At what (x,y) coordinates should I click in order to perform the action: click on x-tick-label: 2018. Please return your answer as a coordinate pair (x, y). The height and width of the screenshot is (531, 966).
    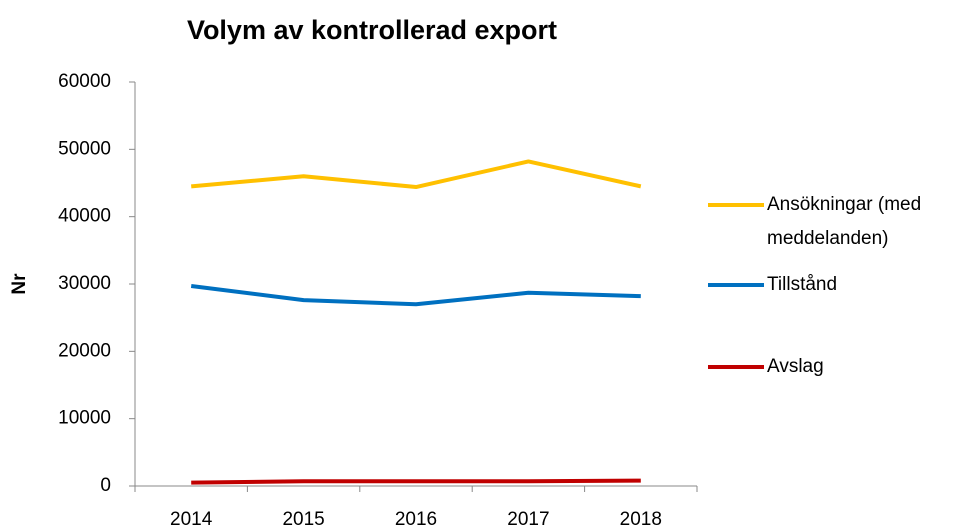
    Looking at the image, I should click on (641, 519).